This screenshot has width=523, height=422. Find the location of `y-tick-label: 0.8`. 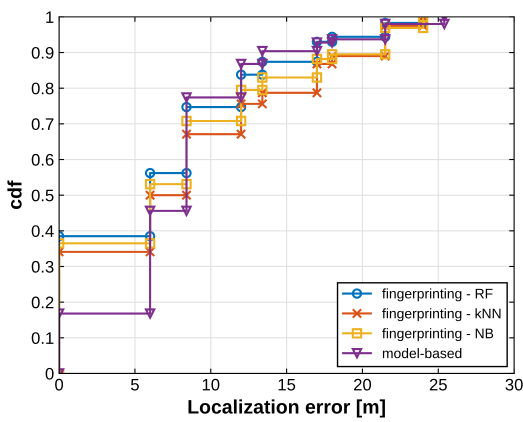

y-tick-label: 0.8 is located at coordinates (43, 88).